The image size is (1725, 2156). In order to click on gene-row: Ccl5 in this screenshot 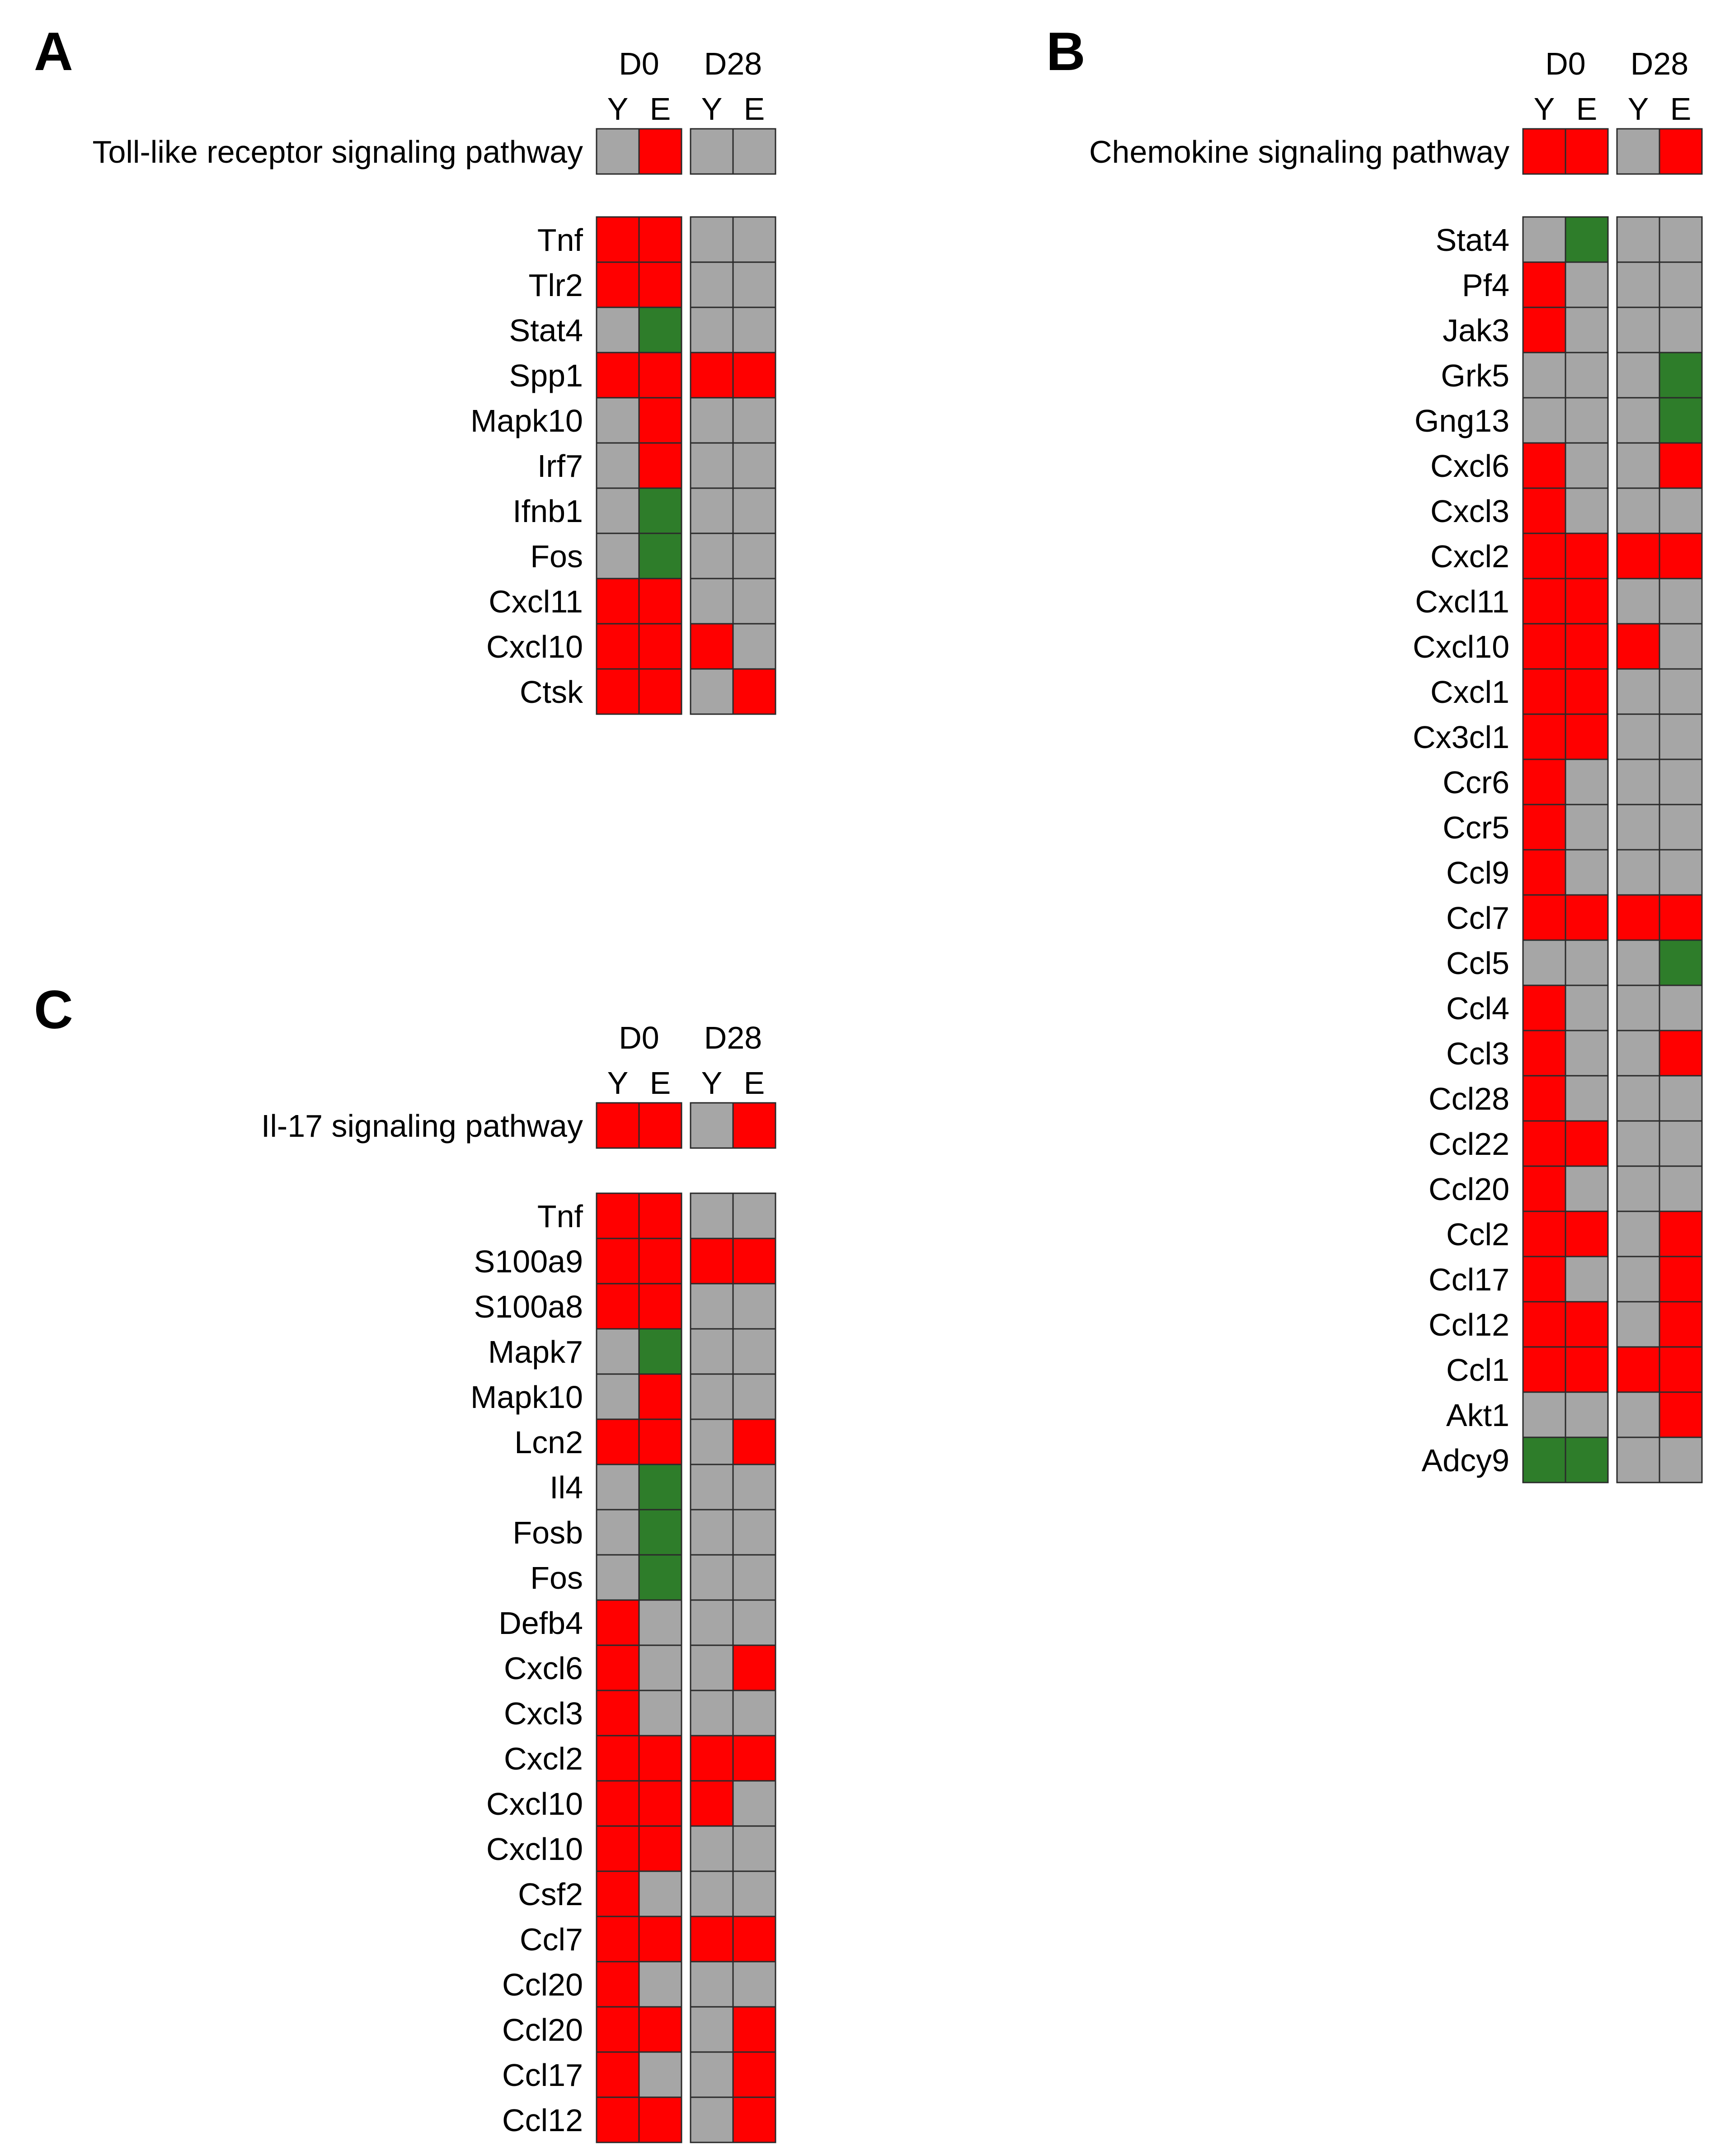, I will do `click(1574, 962)`.